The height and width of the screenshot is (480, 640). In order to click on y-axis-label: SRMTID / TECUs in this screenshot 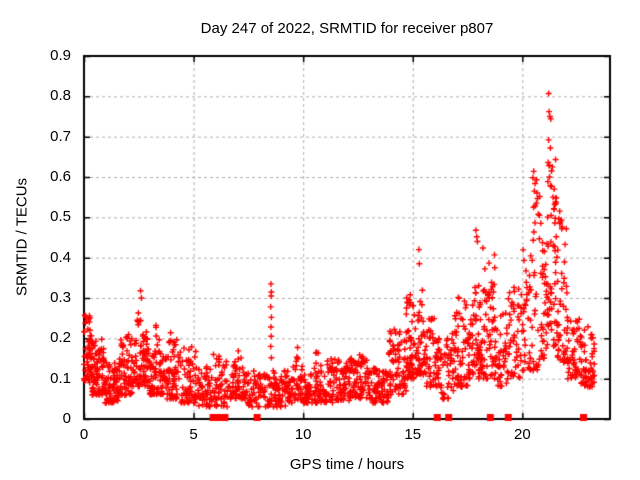, I will do `click(22, 237)`.